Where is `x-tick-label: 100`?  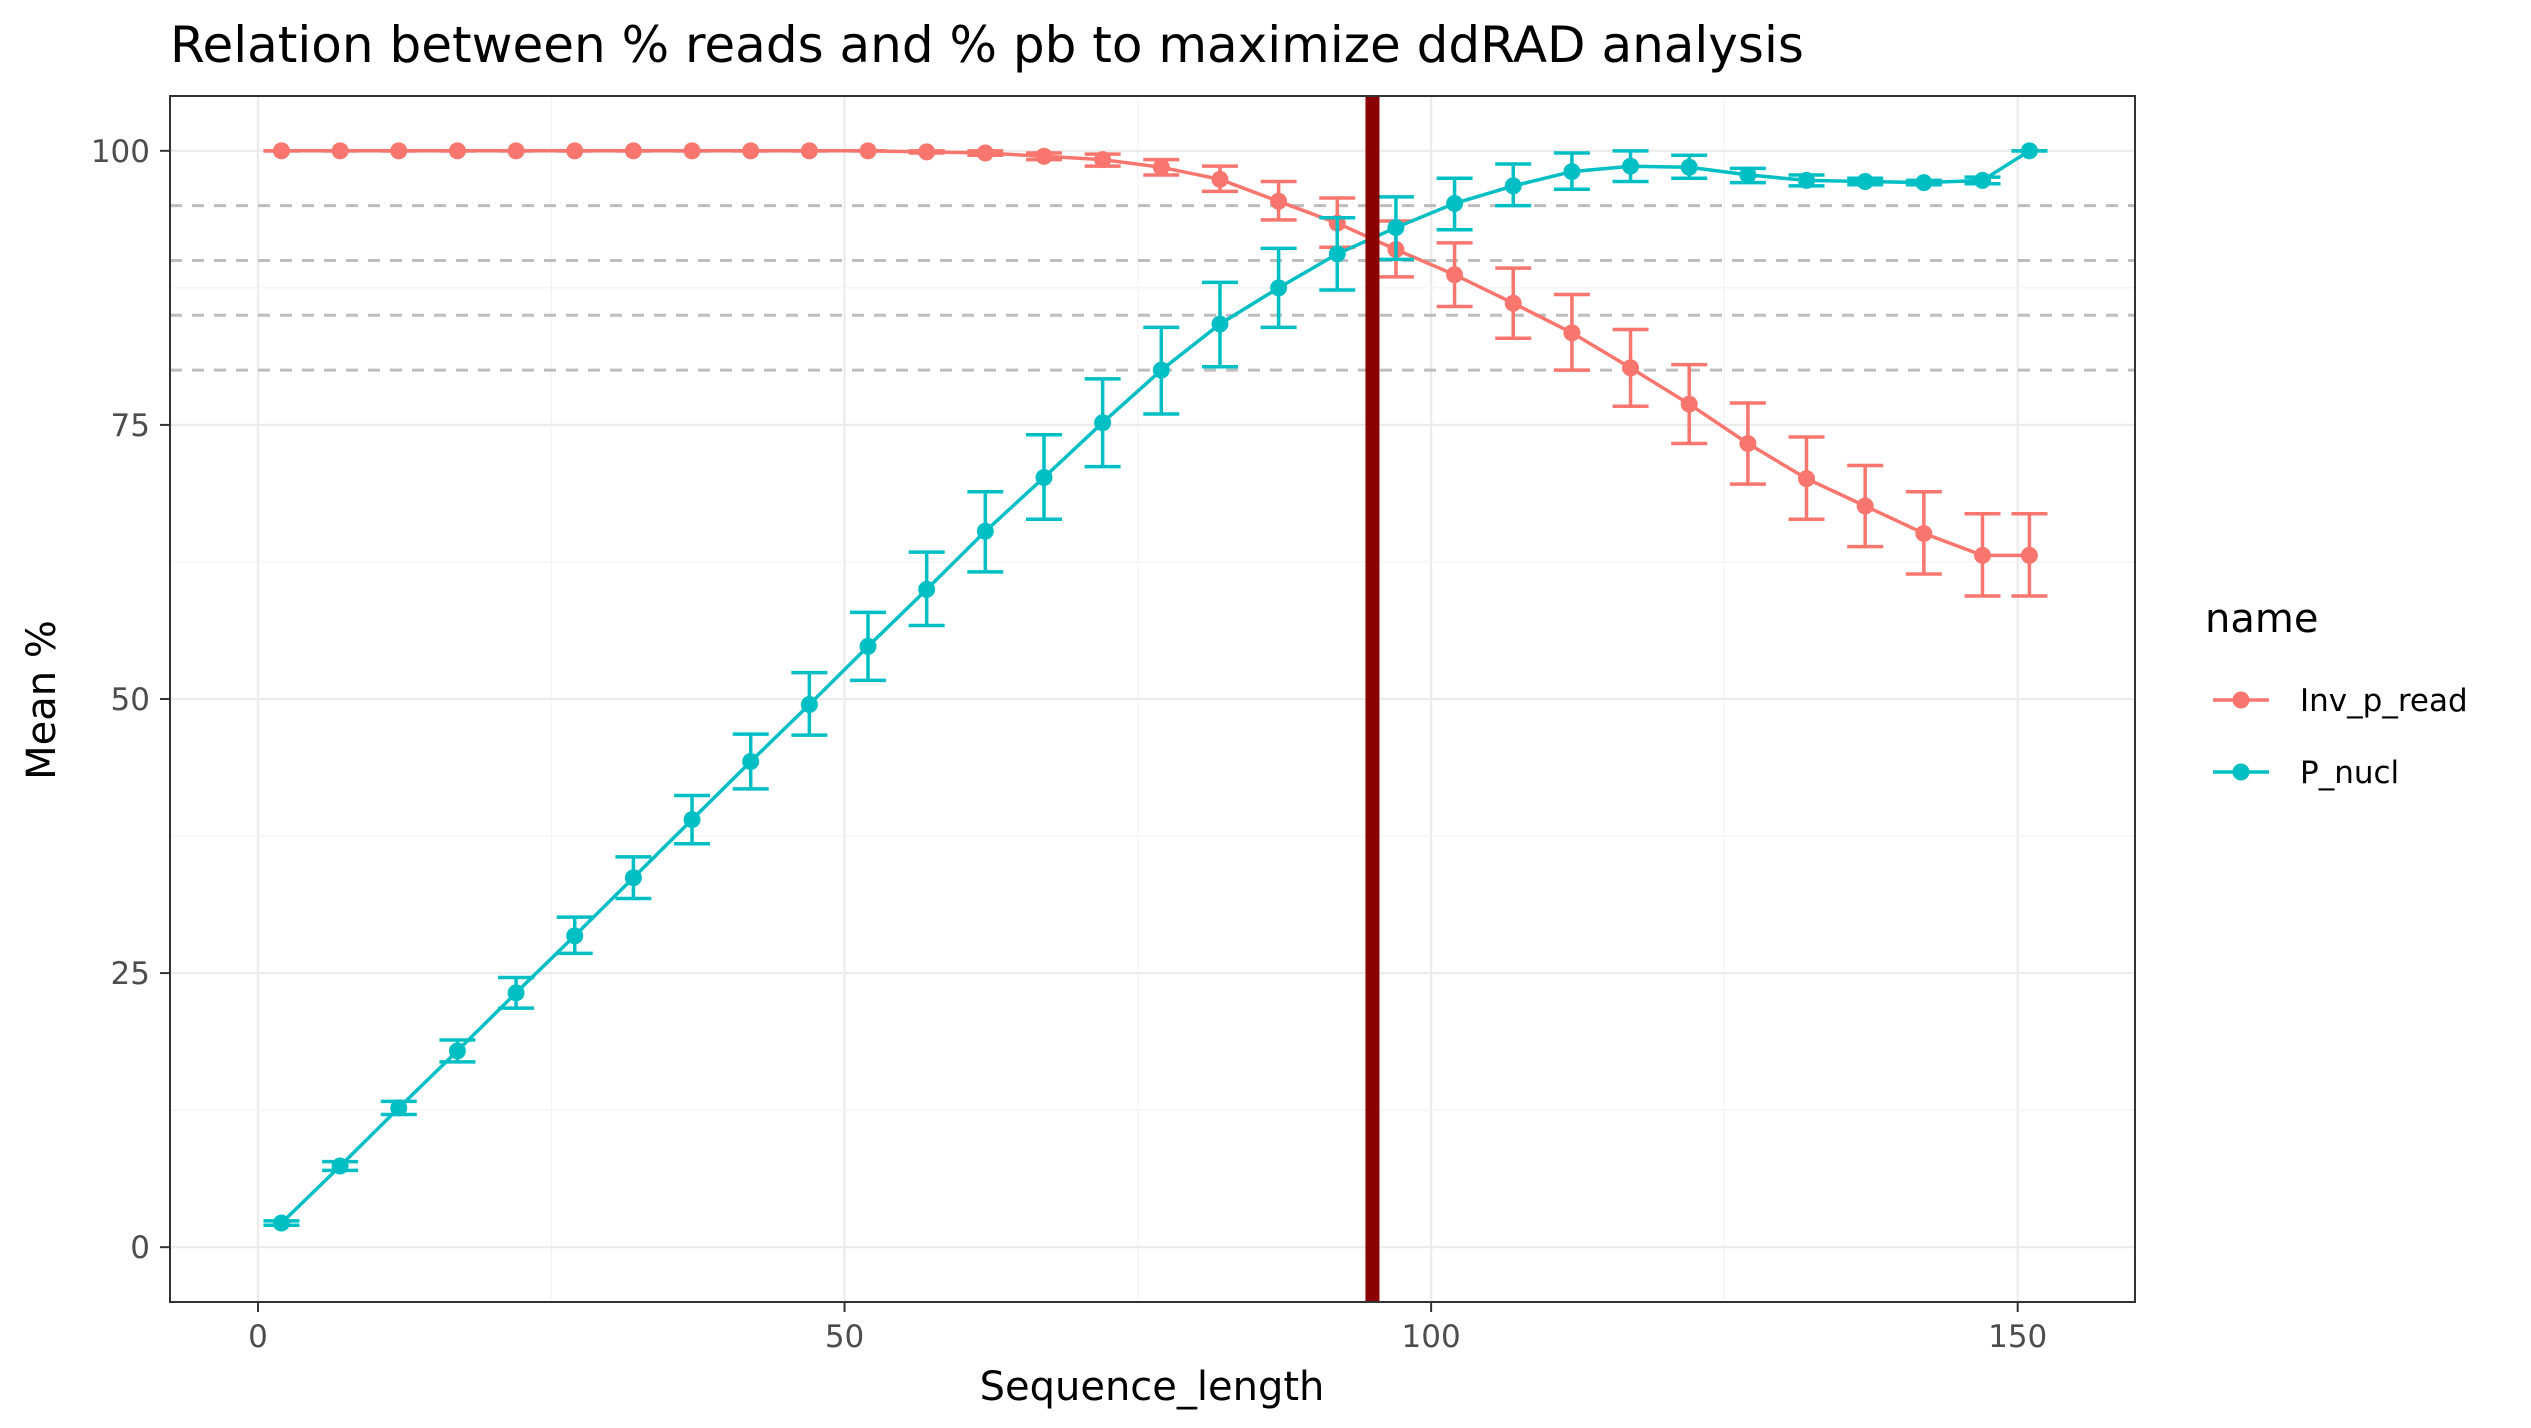 x-tick-label: 100 is located at coordinates (1431, 1337).